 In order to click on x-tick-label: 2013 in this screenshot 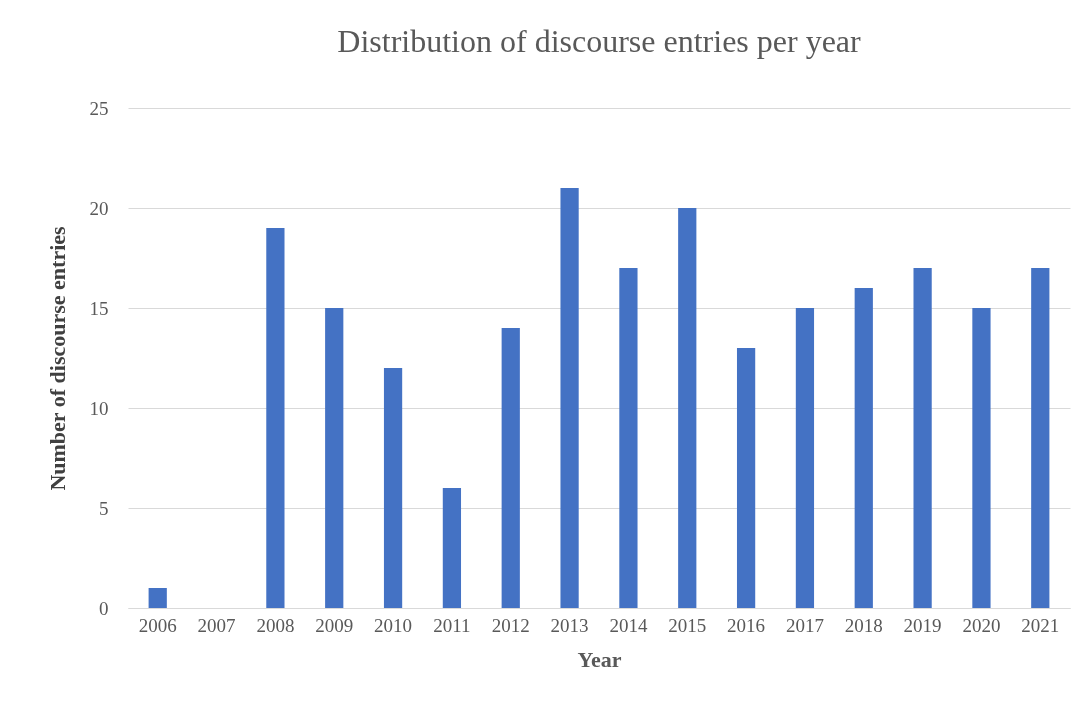, I will do `click(569, 625)`.